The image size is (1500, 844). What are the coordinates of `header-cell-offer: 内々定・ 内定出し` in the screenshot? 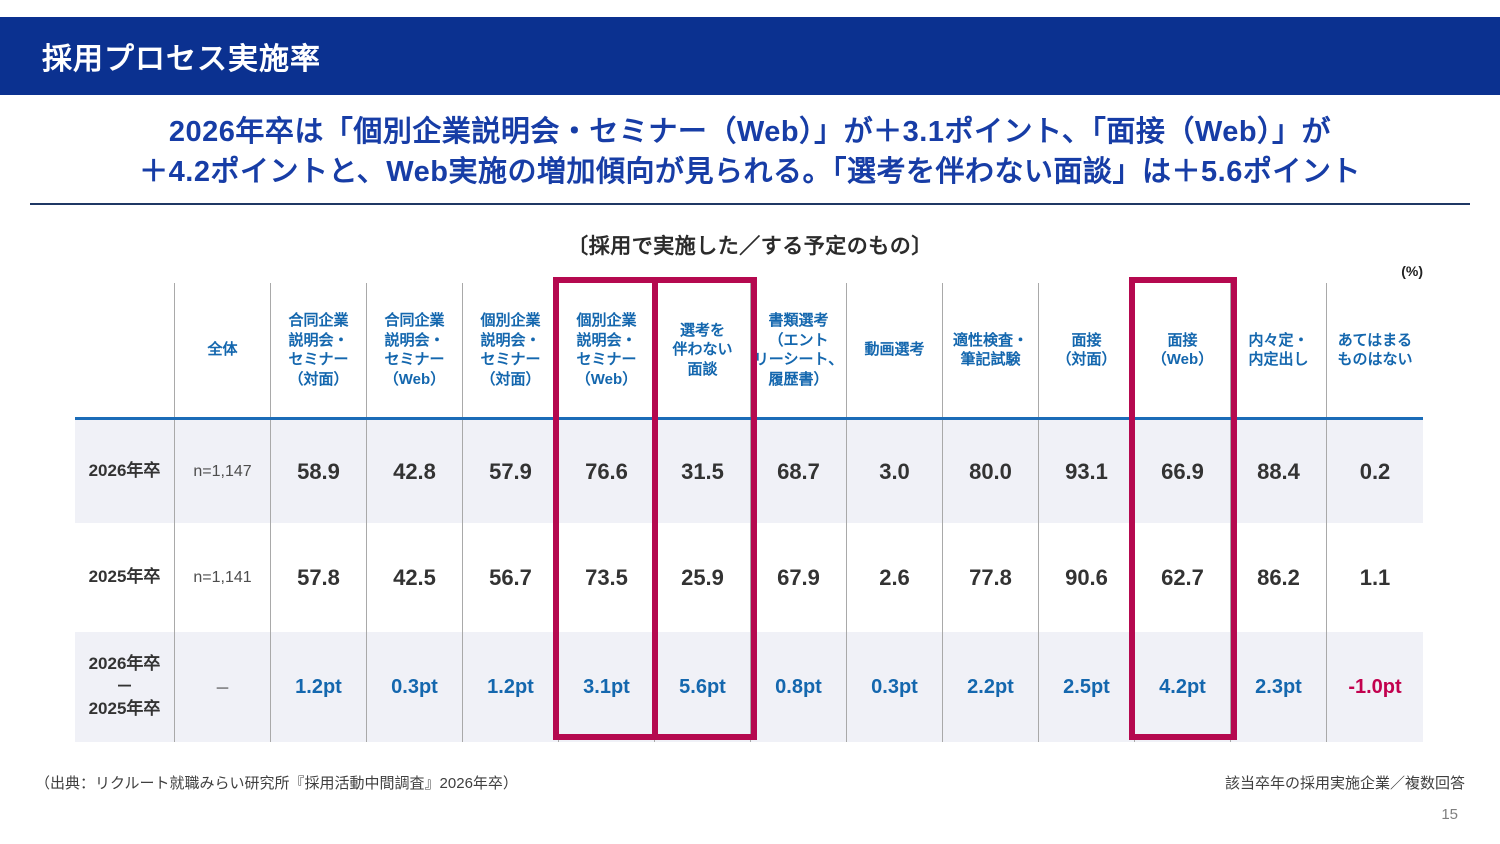 It's located at (1279, 350).